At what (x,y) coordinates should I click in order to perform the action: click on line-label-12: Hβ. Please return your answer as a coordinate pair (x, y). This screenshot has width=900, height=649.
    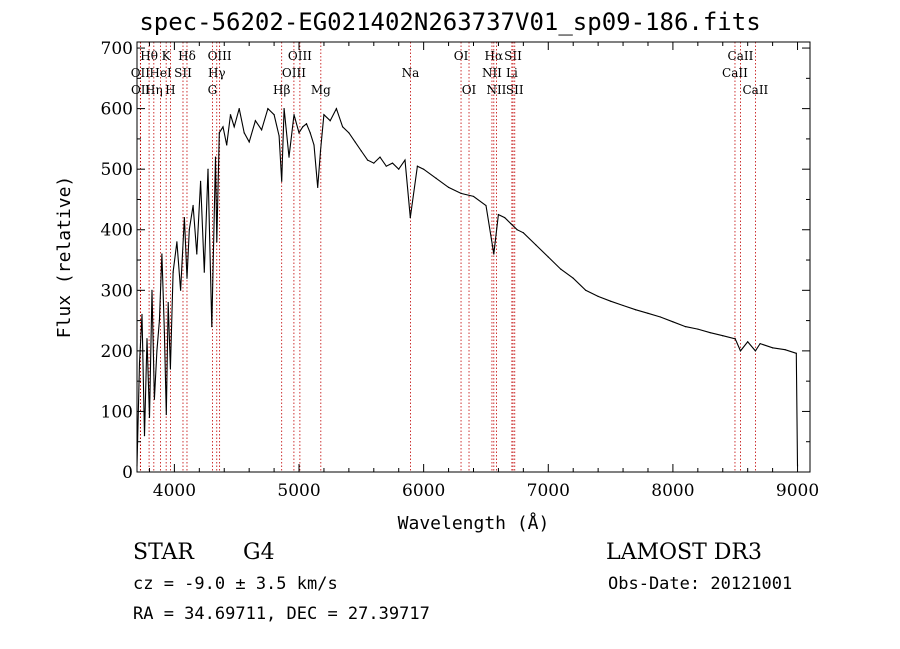
    Looking at the image, I should click on (281, 90).